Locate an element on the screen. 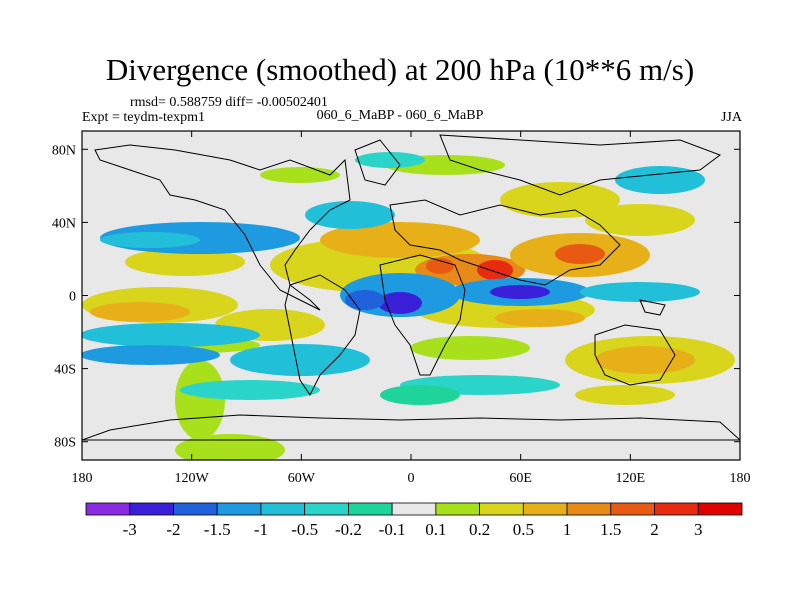 Image resolution: width=800 pixels, height=600 pixels. x-tick-label-1: 120W is located at coordinates (192, 478).